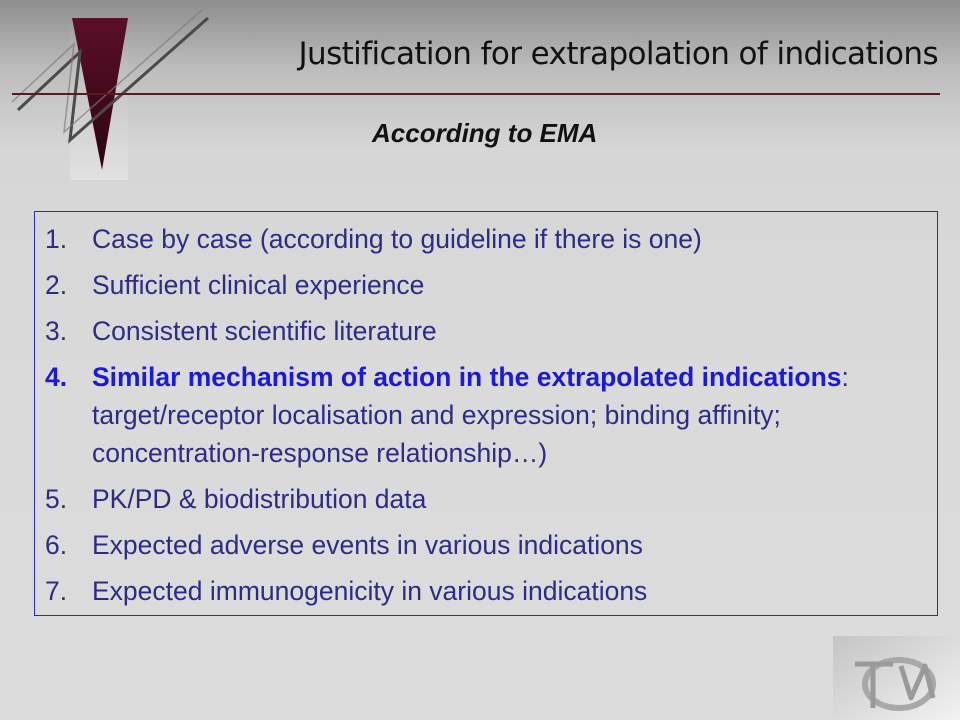  I want to click on list-item: 3. Consistent scientific literature, so click(486, 331).